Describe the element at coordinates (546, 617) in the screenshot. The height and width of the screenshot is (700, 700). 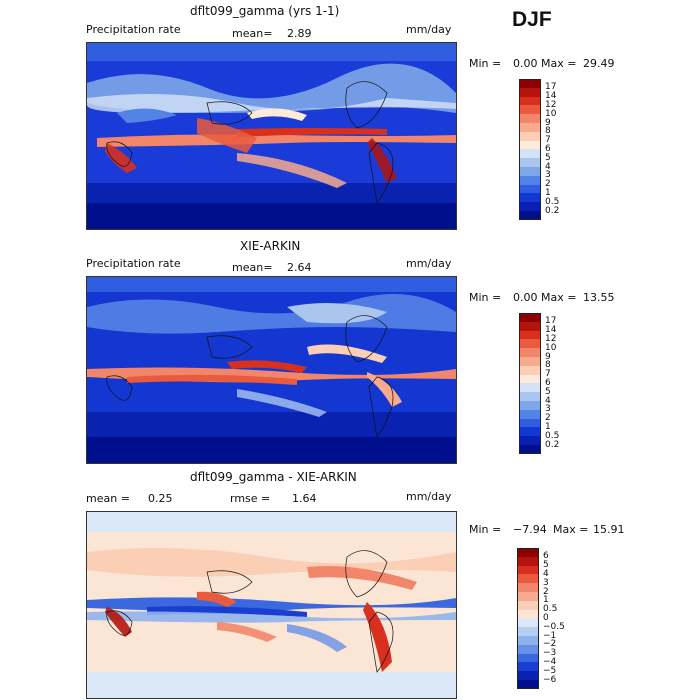
I see `colorbar-tick-label: 0` at that location.